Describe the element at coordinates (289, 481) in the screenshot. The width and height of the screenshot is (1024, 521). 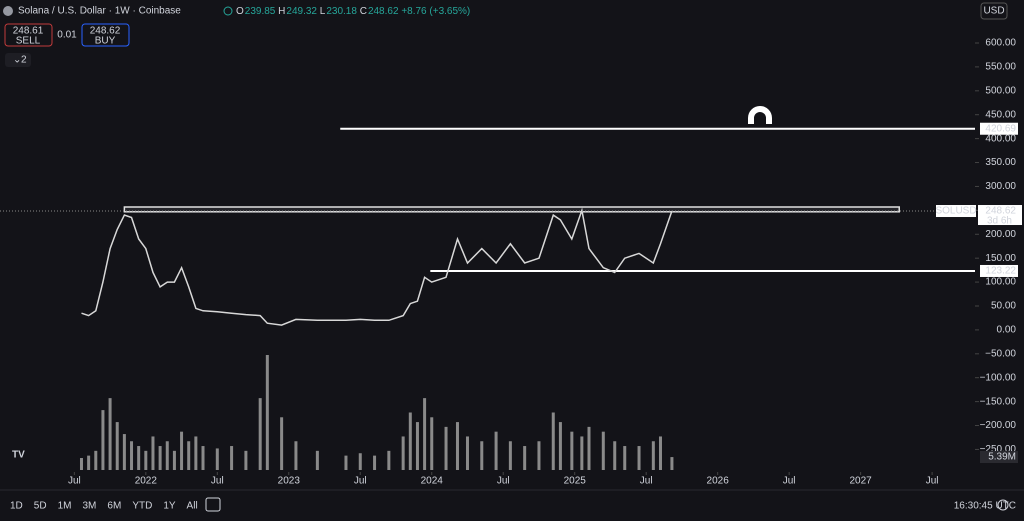
I see `x-tick-label: 2023` at that location.